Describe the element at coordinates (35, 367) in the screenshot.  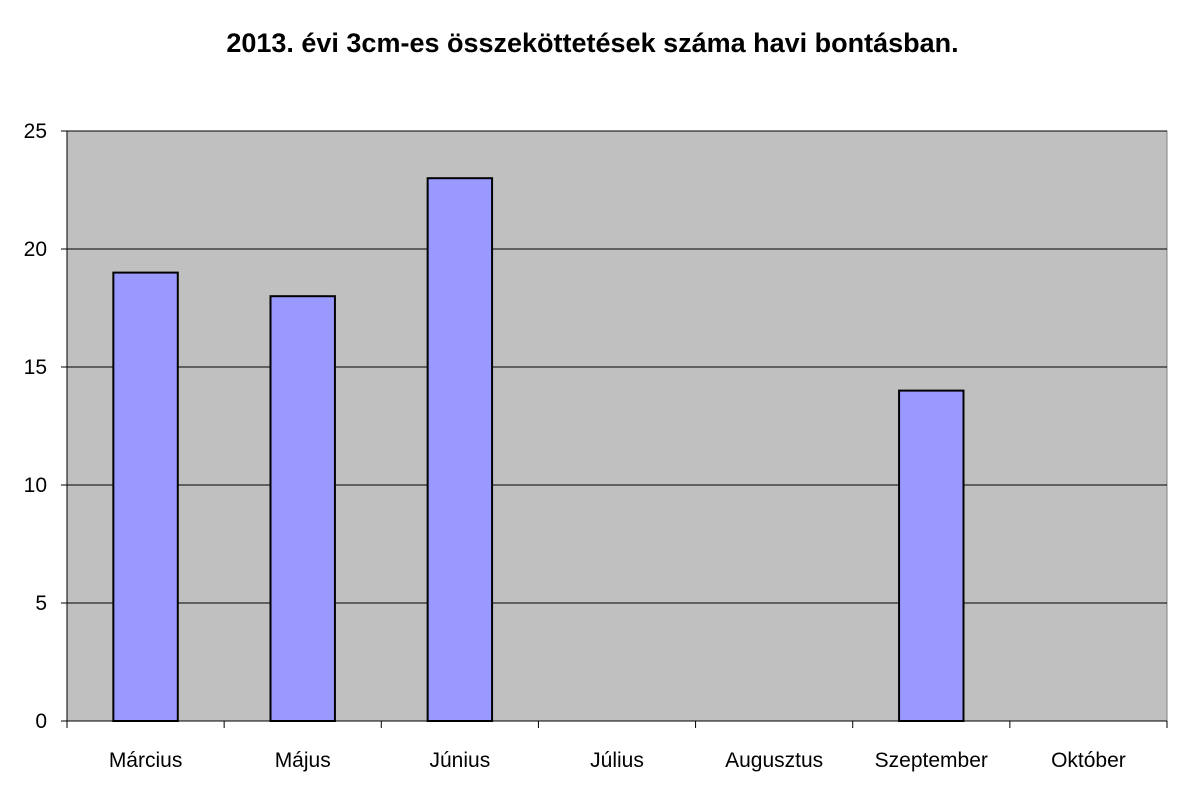
I see `y-tick-label: 15` at that location.